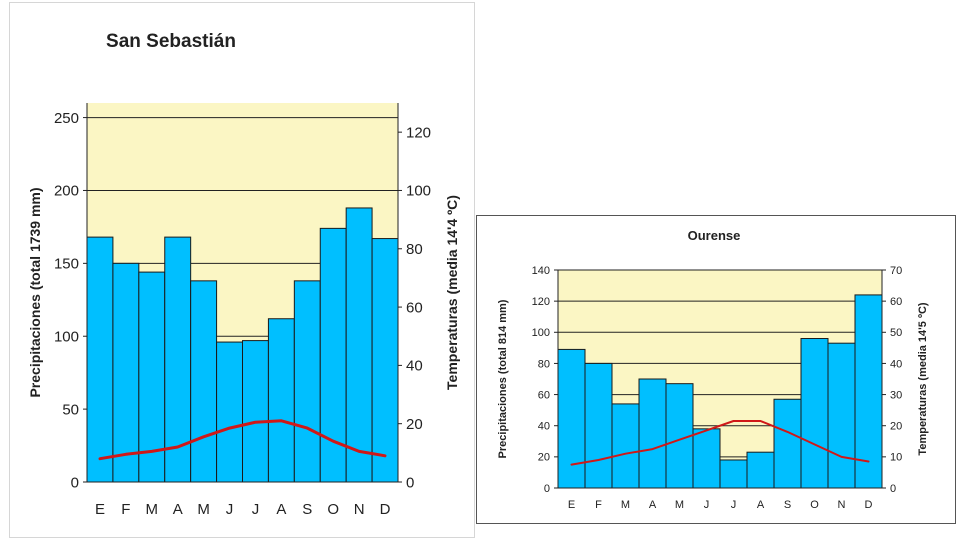 This screenshot has width=960, height=542. Describe the element at coordinates (896, 271) in the screenshot. I see `right-tick-label: 70` at that location.